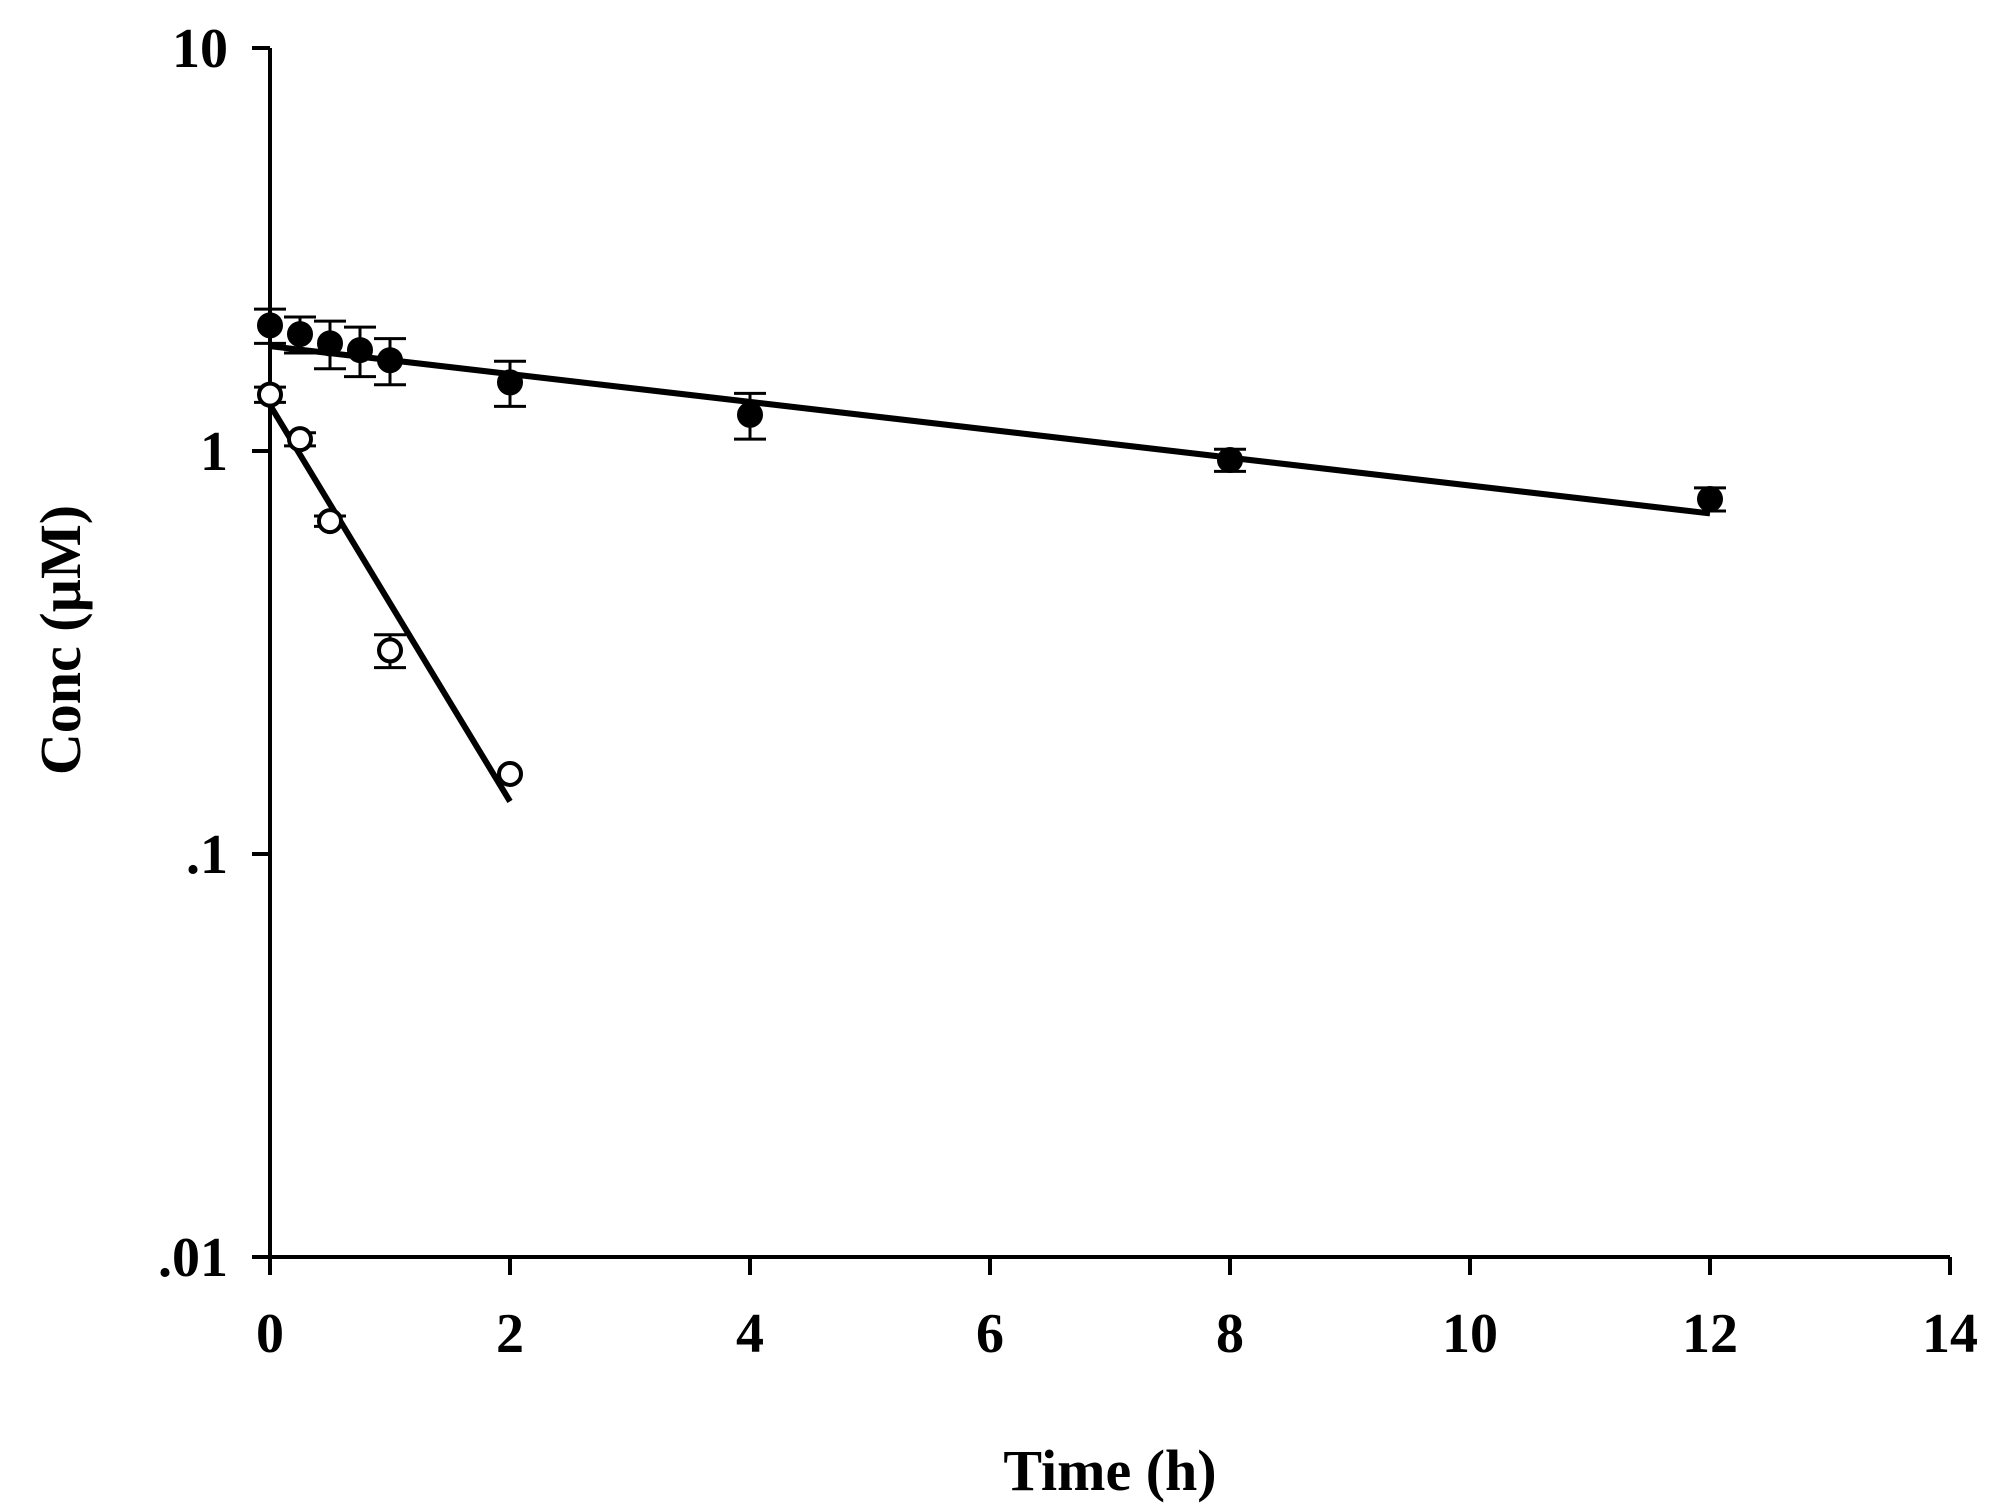  What do you see at coordinates (510, 1334) in the screenshot?
I see `x-tick-label: 2` at bounding box center [510, 1334].